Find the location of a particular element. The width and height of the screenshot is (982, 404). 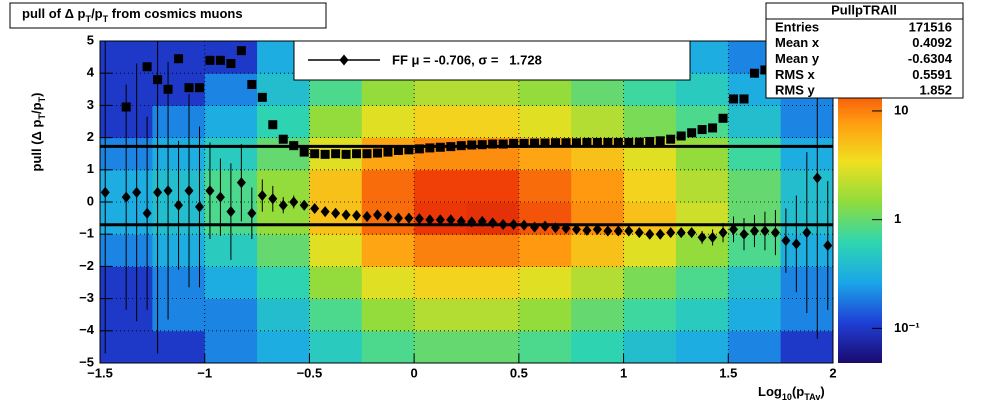

y-axis-label-part: /p is located at coordinates (36, 108).